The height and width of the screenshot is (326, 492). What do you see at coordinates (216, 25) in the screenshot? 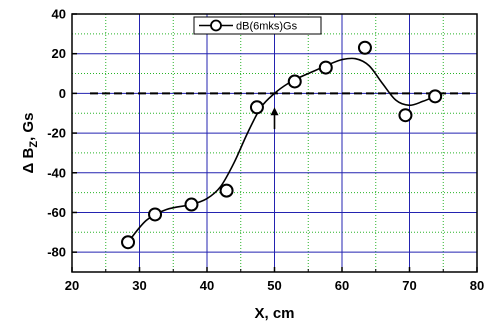
I see `legend-marker` at bounding box center [216, 25].